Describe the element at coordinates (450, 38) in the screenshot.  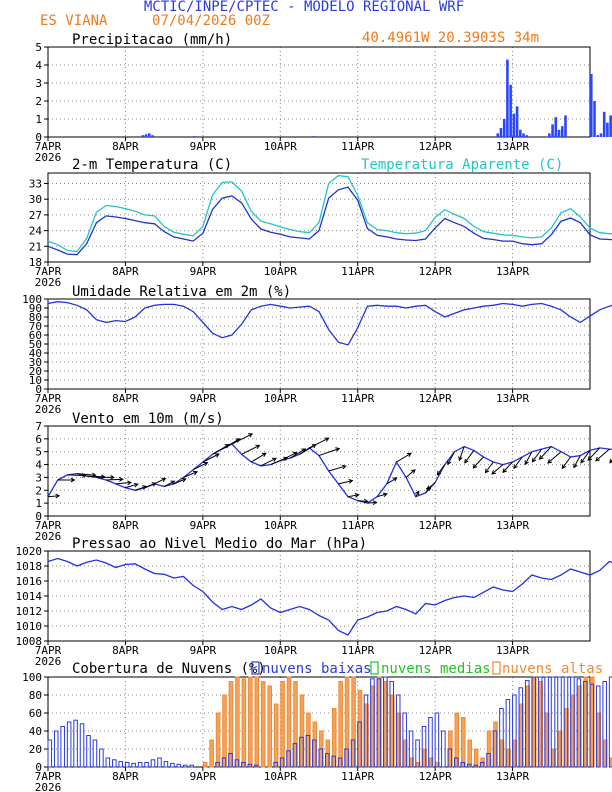
I see `coordinates-label: 40.4961W 20.3903S 34m` at that location.